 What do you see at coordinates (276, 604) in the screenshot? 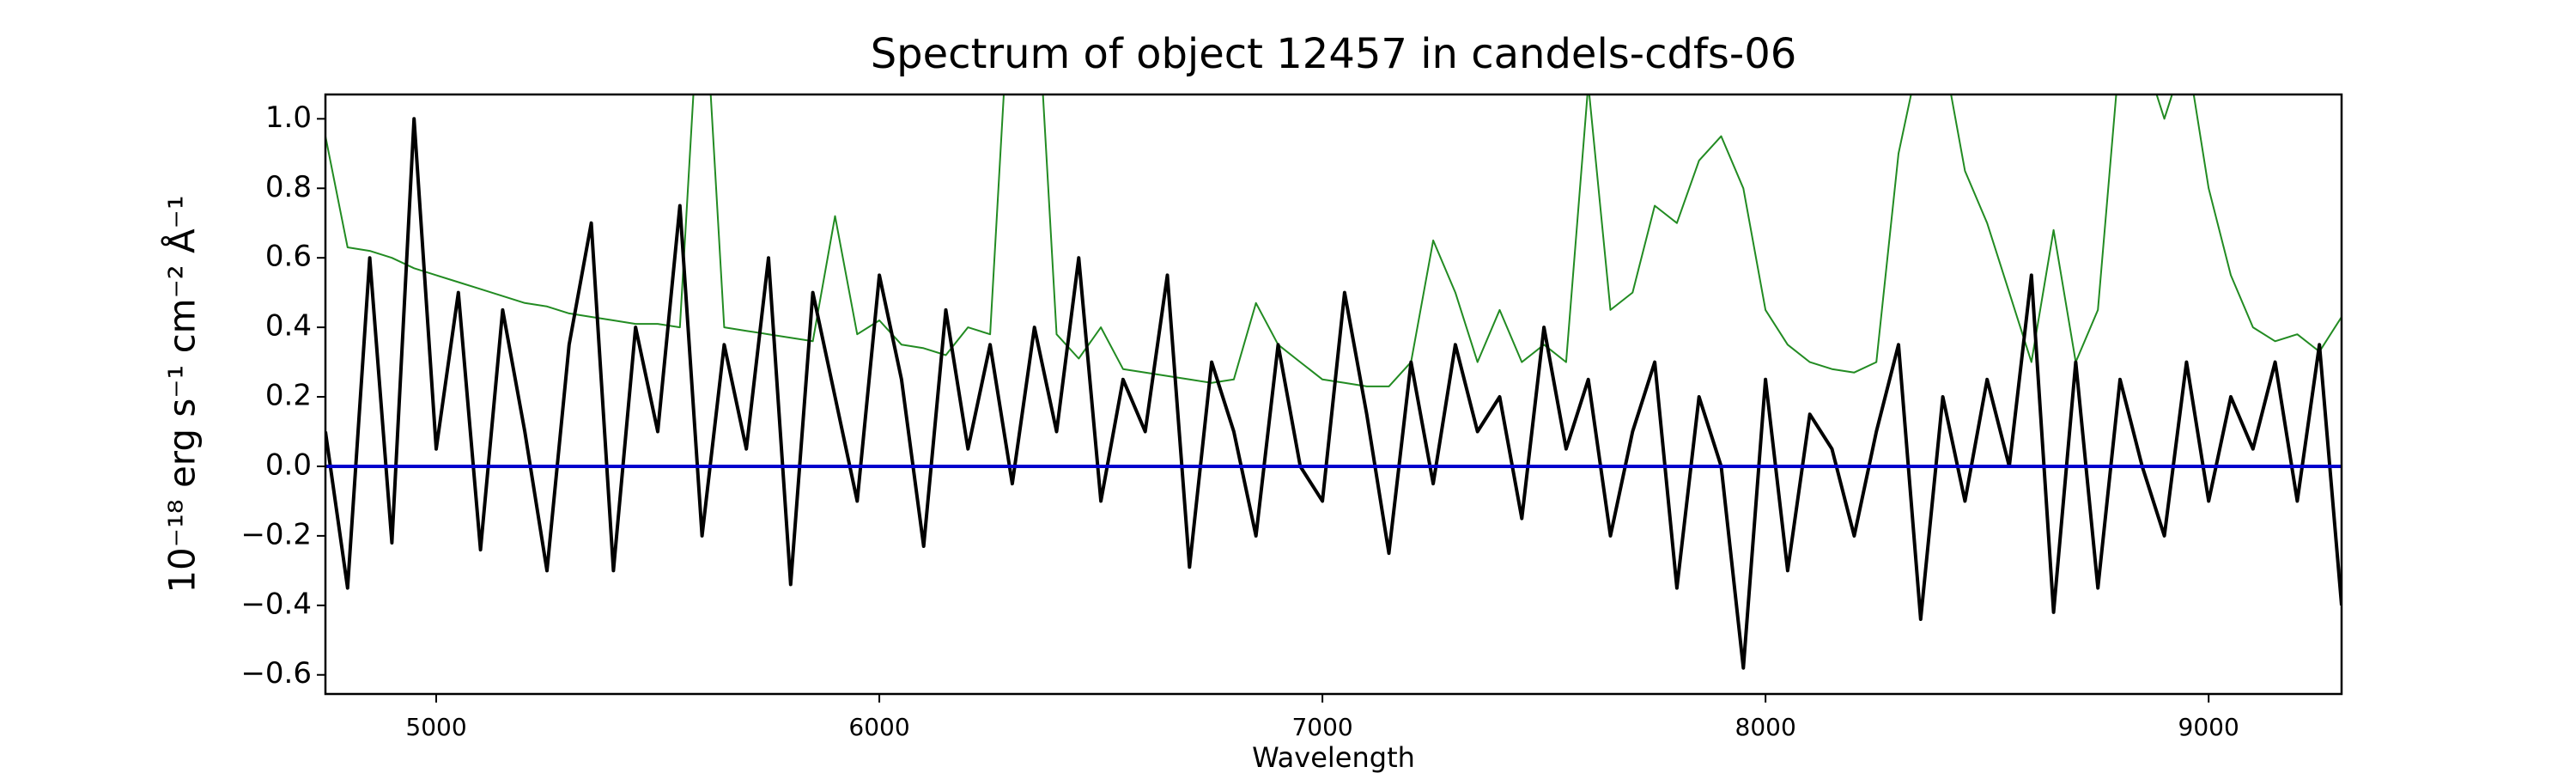
I see `y-tick-label: −0.4` at bounding box center [276, 604].